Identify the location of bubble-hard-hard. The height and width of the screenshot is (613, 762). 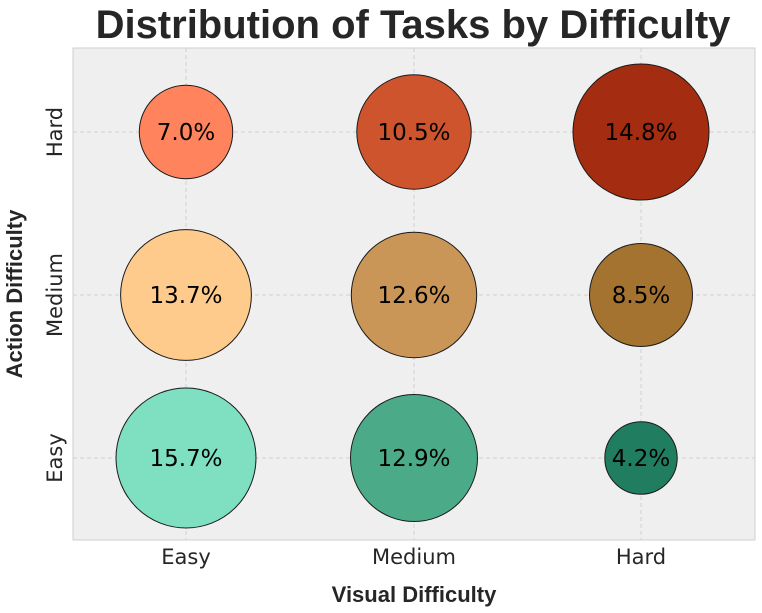
(641, 132).